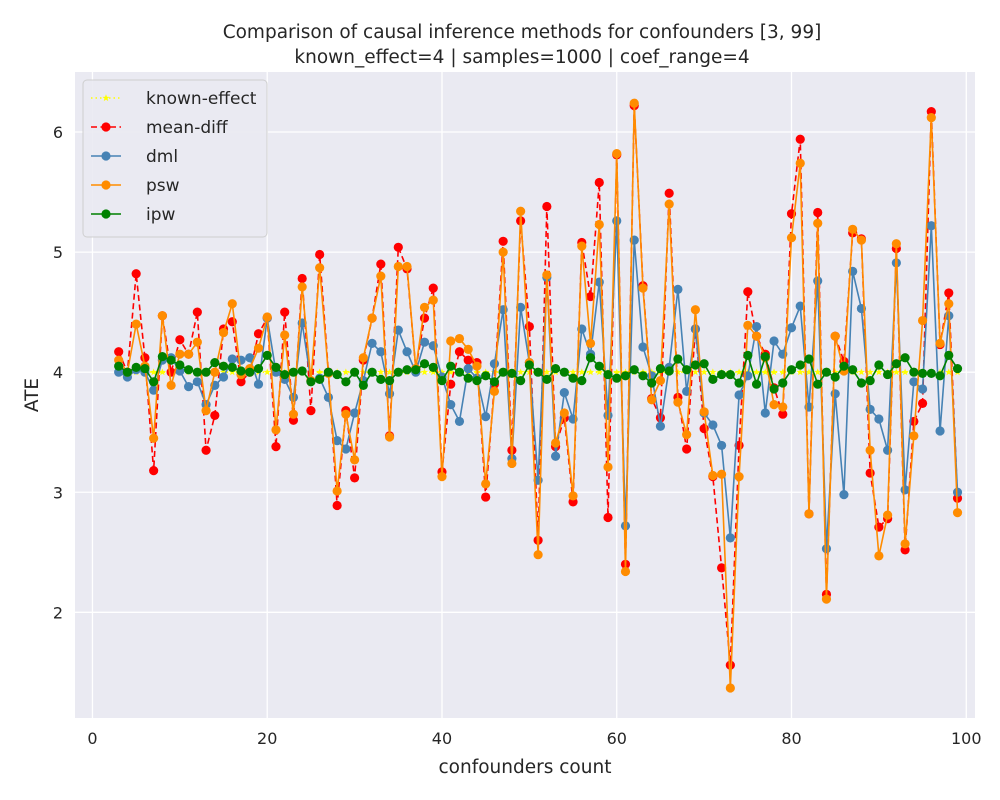 Image resolution: width=1000 pixels, height=800 pixels. Describe the element at coordinates (58, 492) in the screenshot. I see `y-tick-label: 3` at that location.